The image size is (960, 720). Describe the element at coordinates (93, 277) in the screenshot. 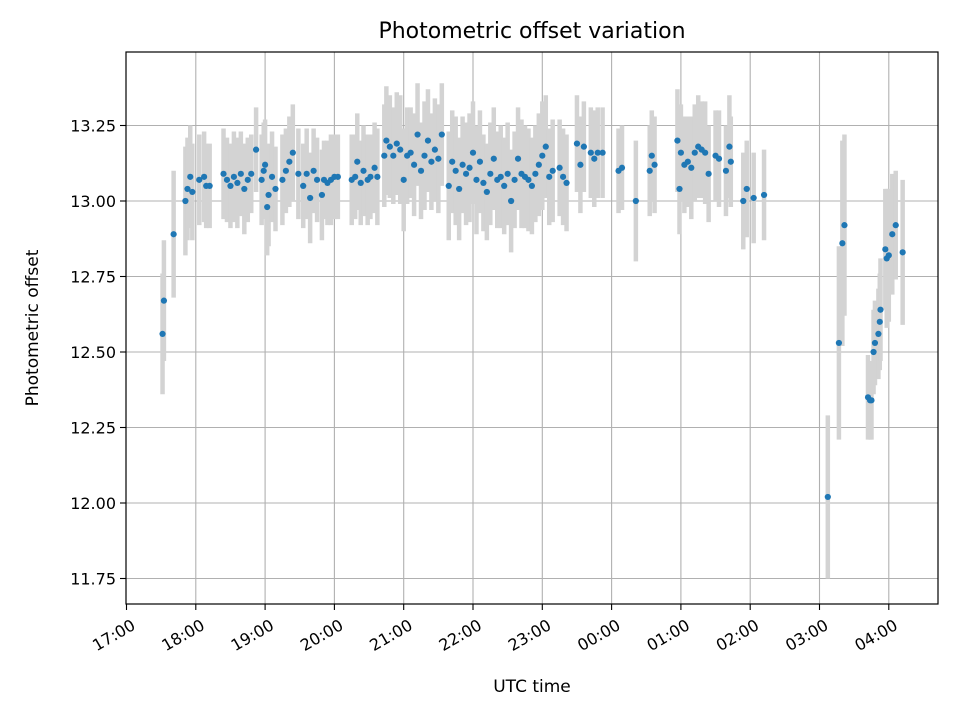

I see `y-tick-label: 12.75` at that location.